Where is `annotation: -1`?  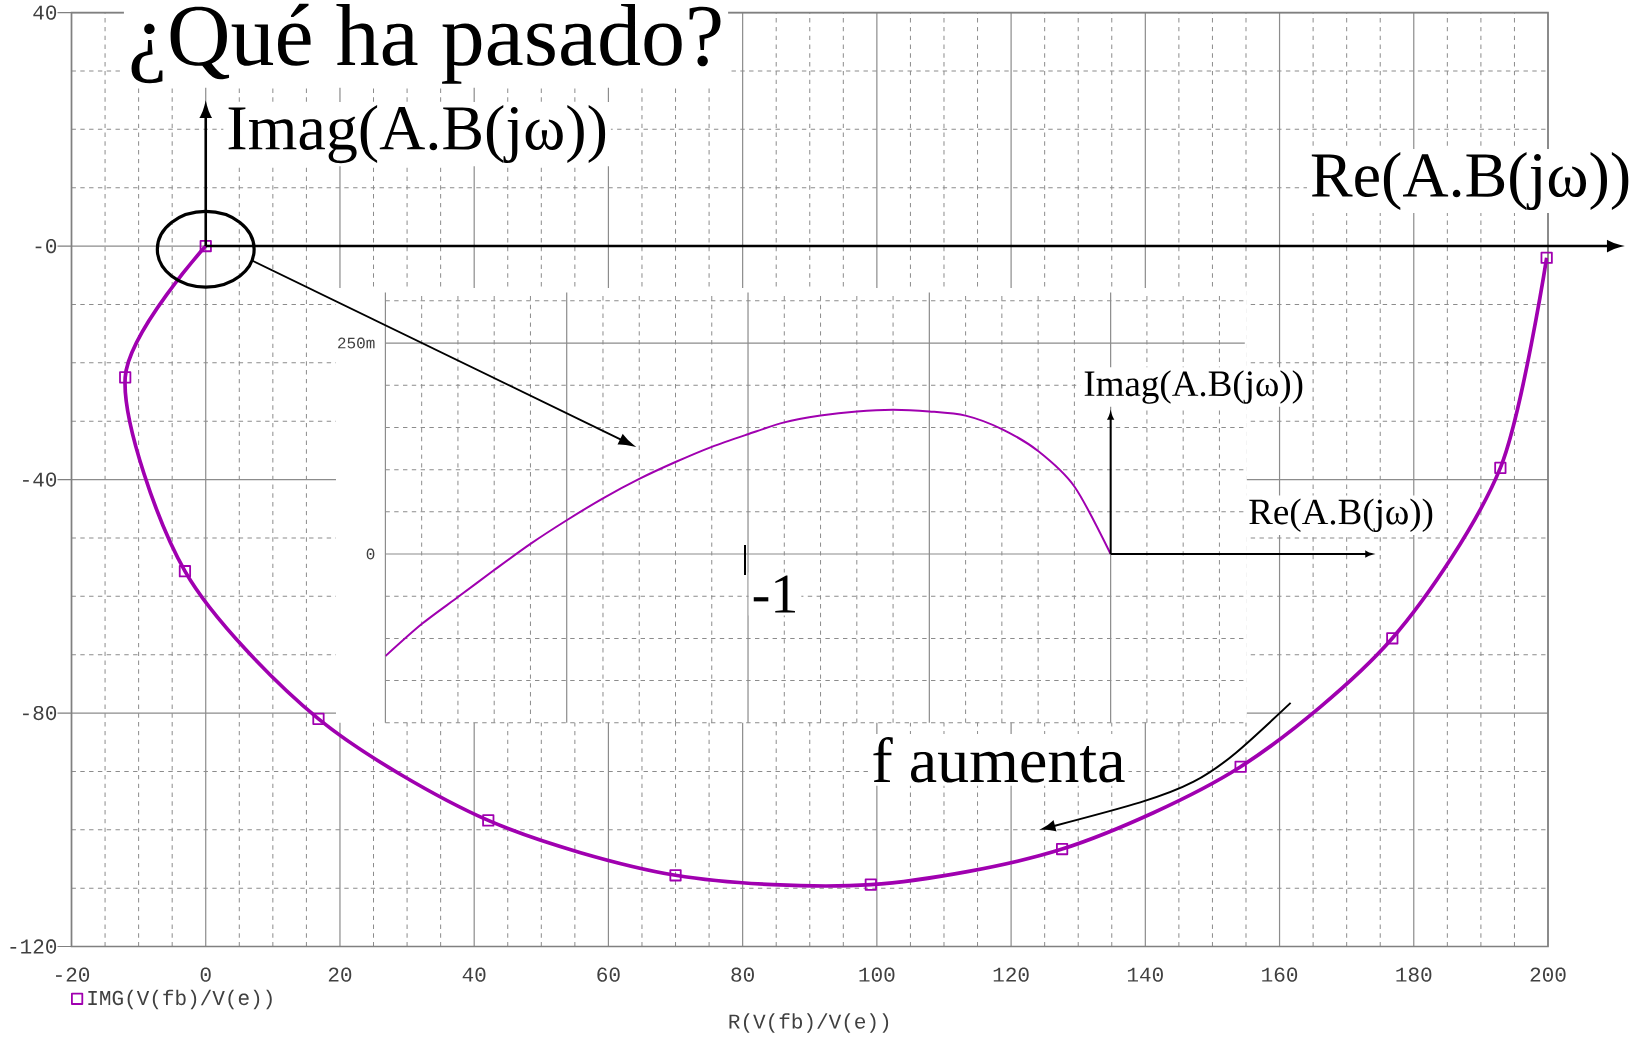 annotation: -1 is located at coordinates (774, 594).